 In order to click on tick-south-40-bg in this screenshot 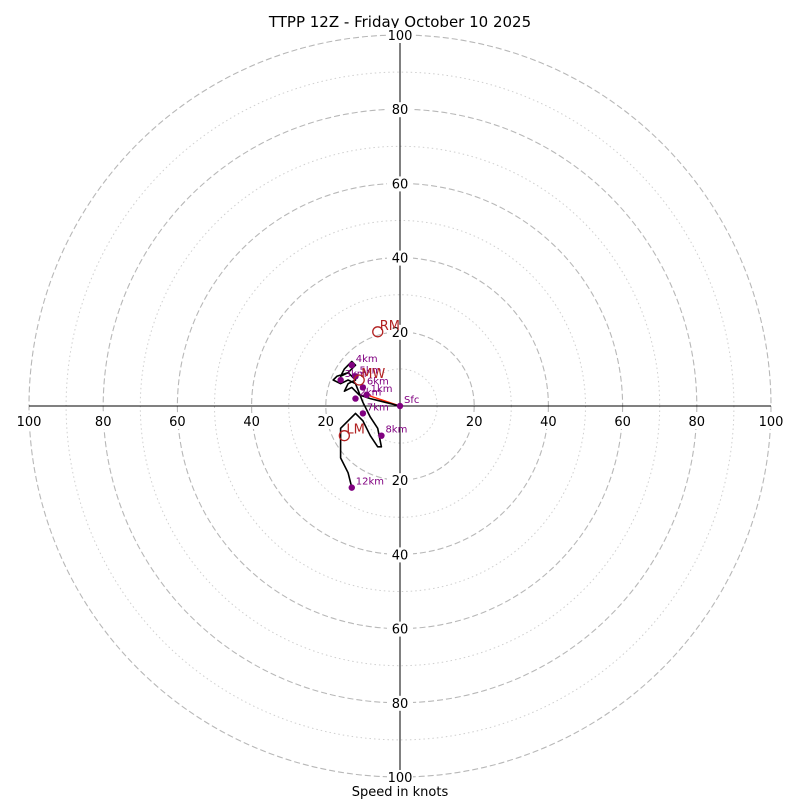, I will do `click(400, 555)`.